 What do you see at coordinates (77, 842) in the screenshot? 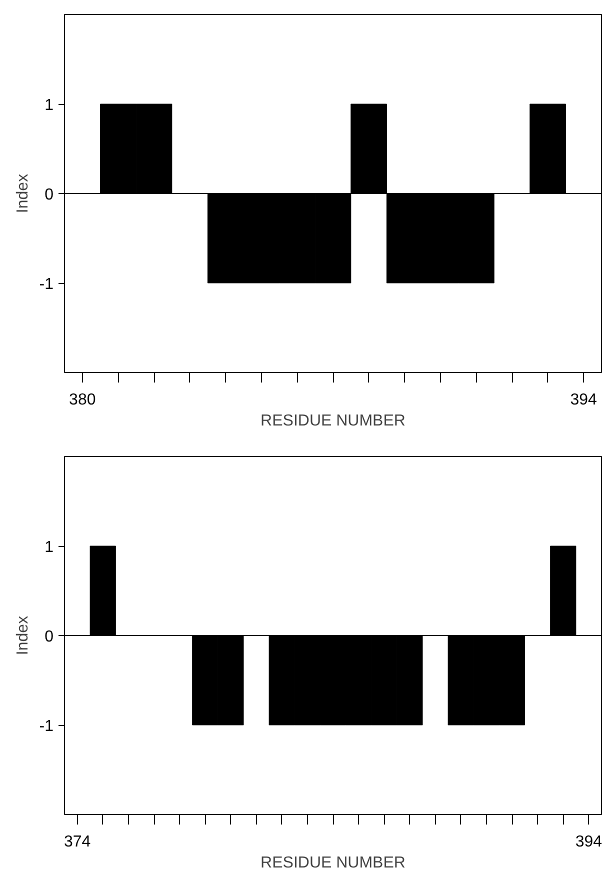
I see `x-tick-label: 374` at bounding box center [77, 842].